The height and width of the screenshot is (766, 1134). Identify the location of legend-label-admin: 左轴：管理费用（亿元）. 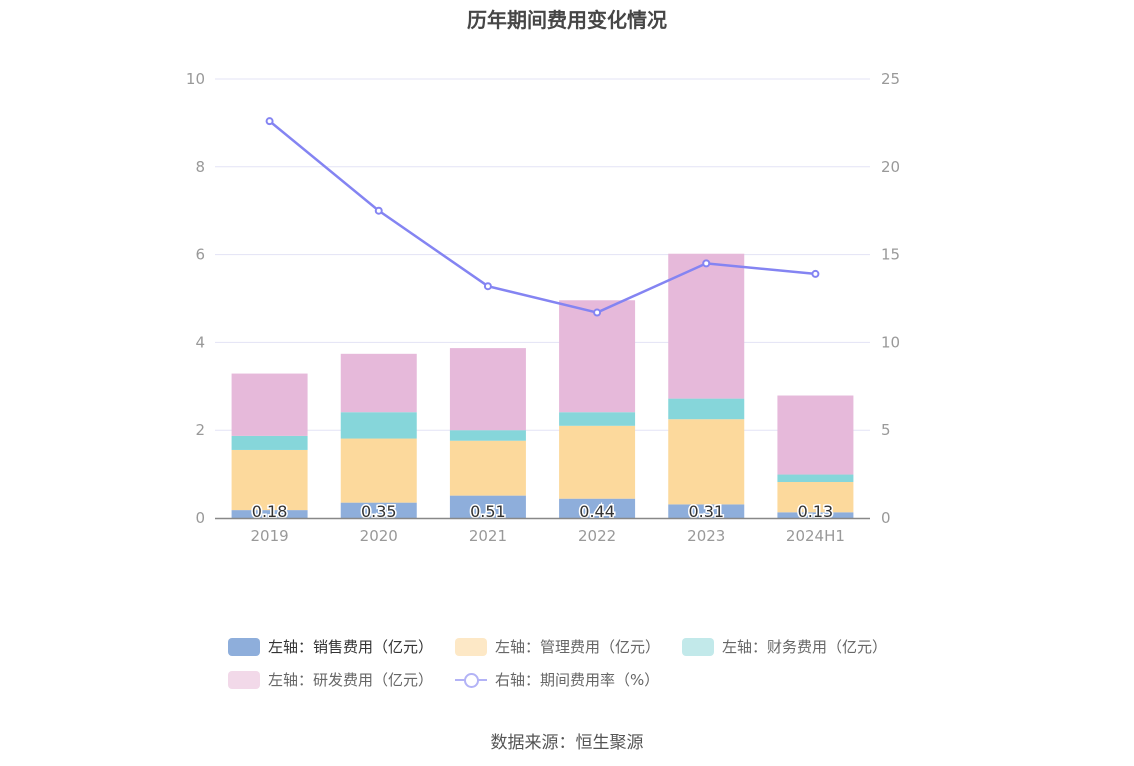
(578, 647).